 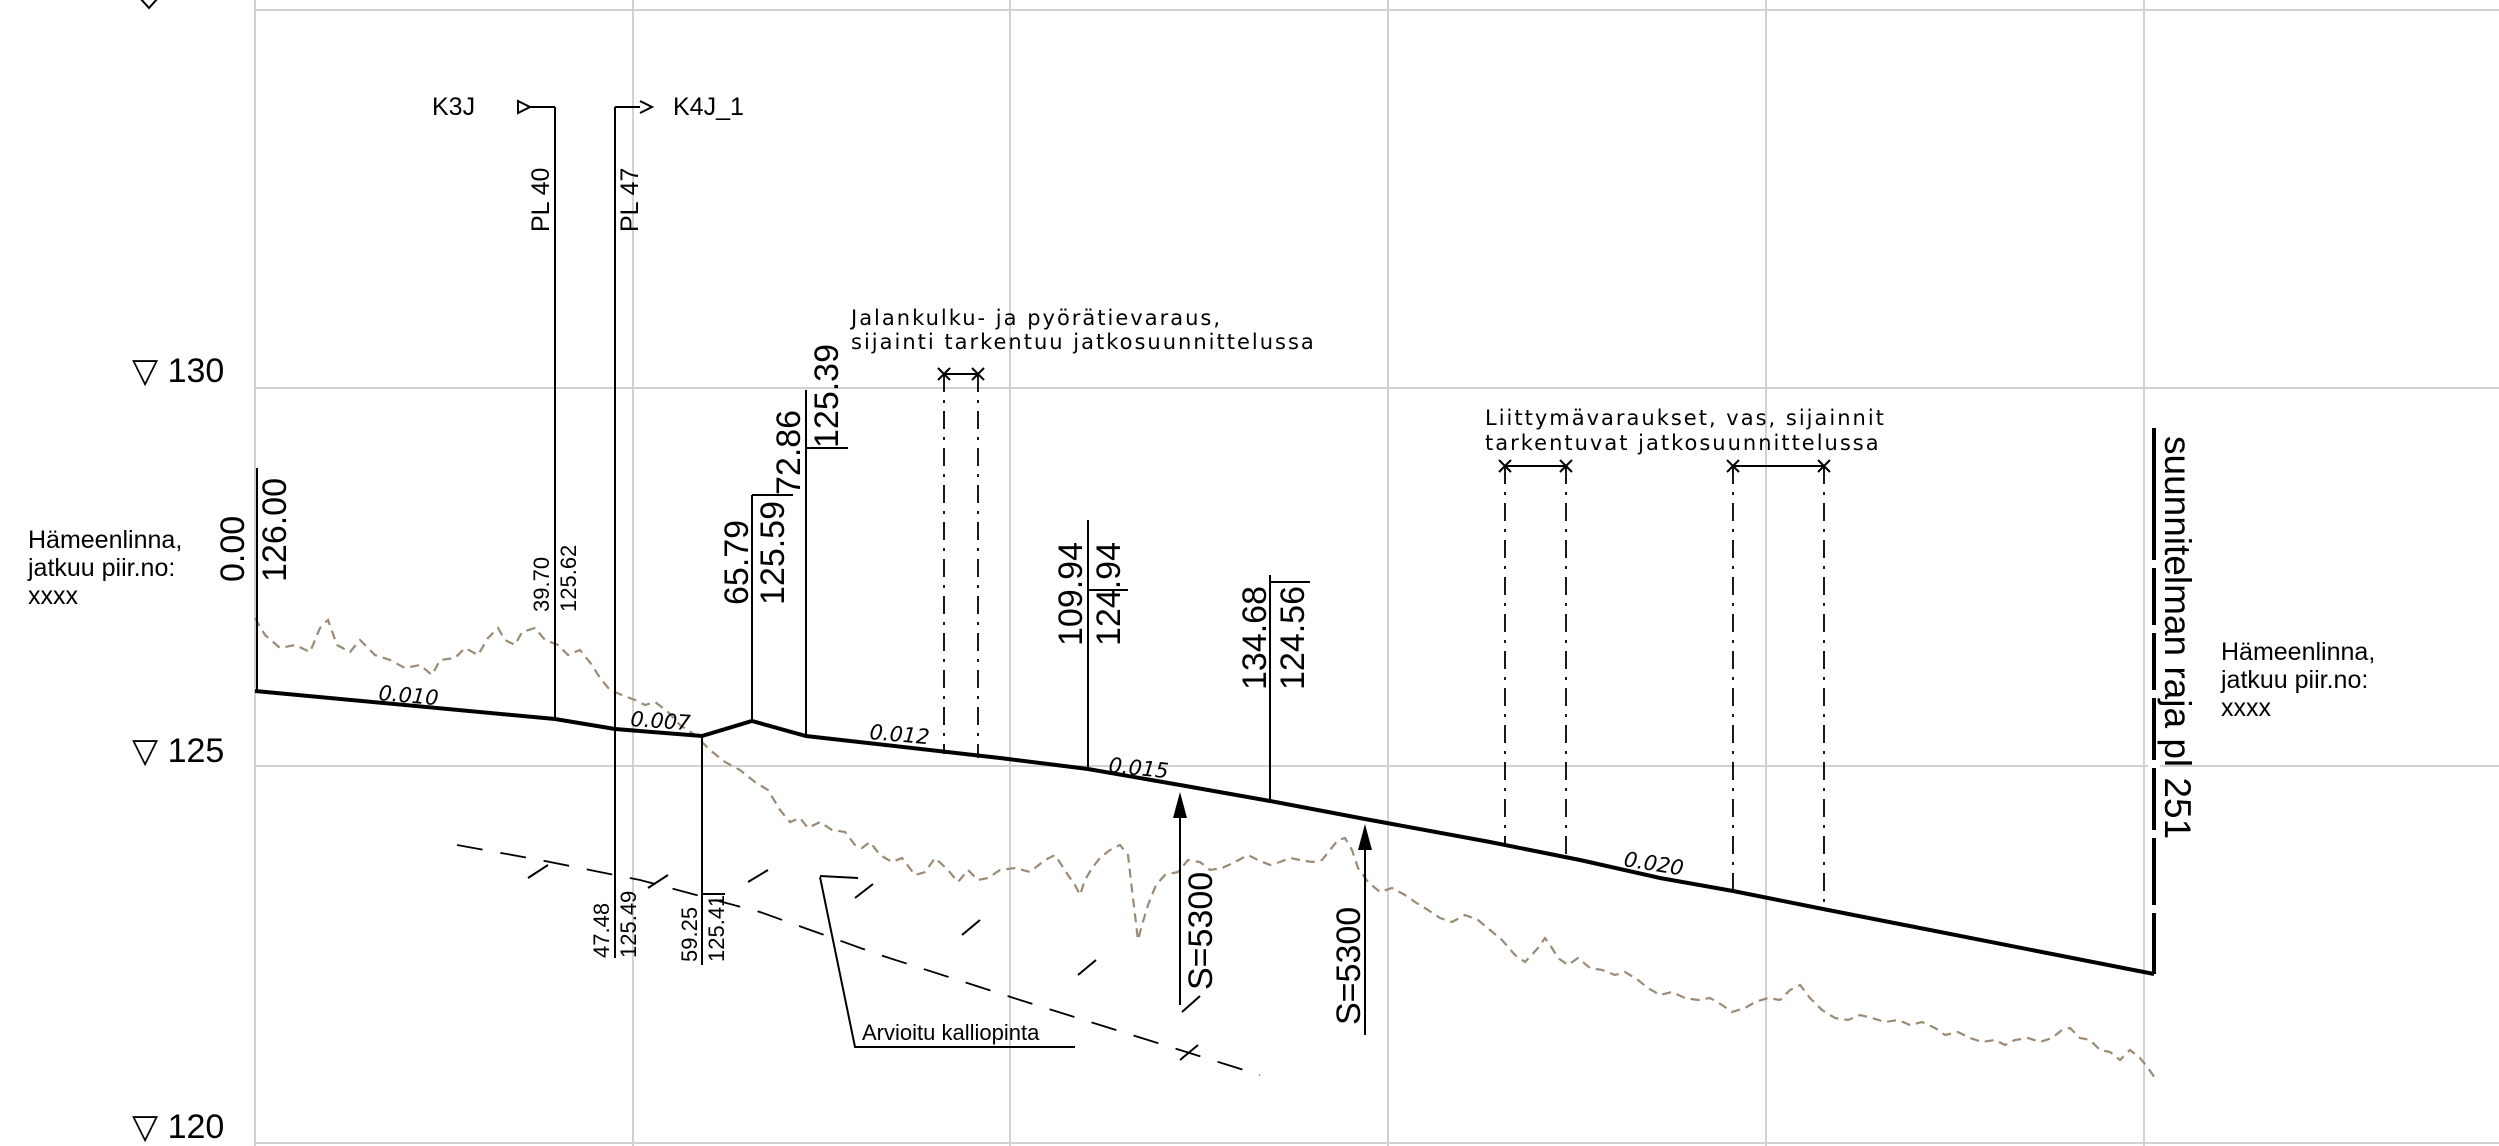 I want to click on svg-text: PL 40, so click(x=541, y=200).